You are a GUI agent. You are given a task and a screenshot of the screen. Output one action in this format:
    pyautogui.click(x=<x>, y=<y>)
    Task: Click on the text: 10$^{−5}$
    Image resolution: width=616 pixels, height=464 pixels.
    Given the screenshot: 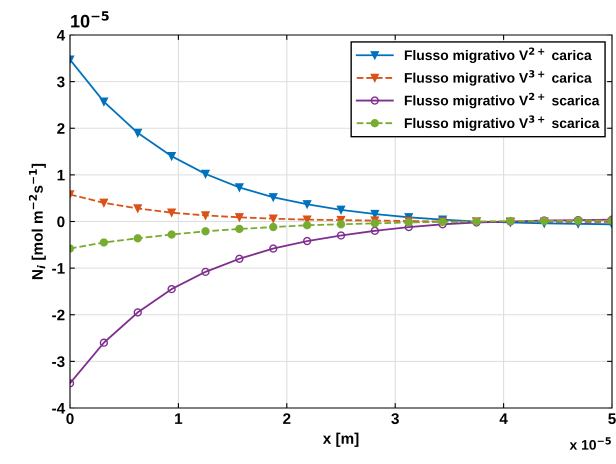 What is the action you would take?
    pyautogui.click(x=90, y=19)
    